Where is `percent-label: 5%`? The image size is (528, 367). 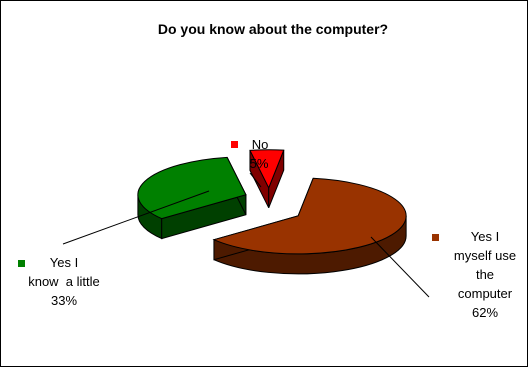
percent-label: 5% is located at coordinates (259, 163).